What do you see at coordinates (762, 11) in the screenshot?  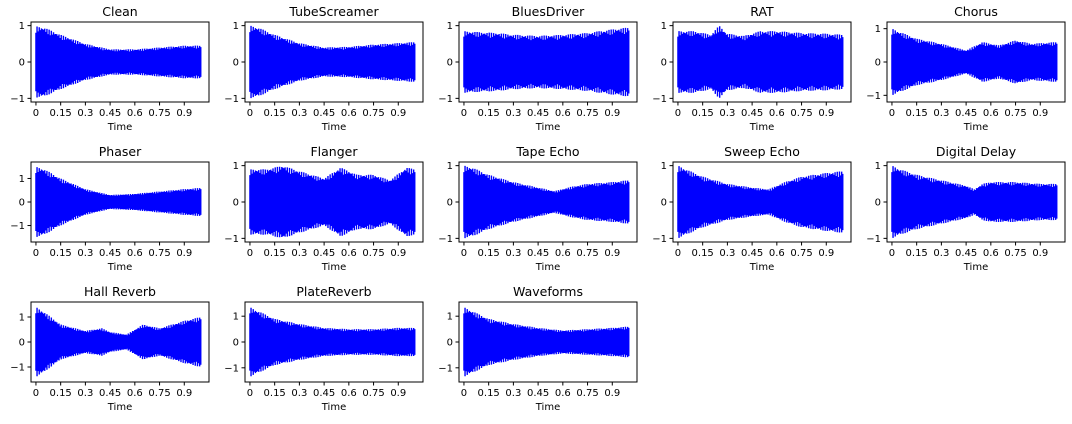 I see `subplot-title: RAT` at bounding box center [762, 11].